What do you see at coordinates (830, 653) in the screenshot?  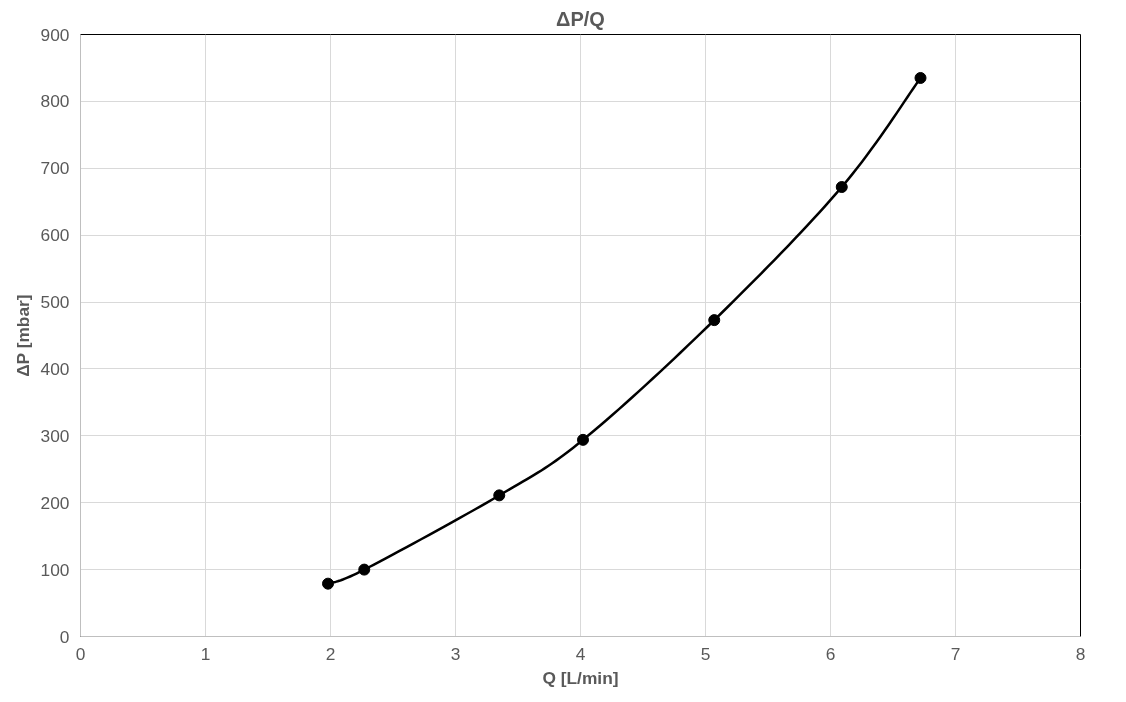 I see `x-tick-label: 6` at bounding box center [830, 653].